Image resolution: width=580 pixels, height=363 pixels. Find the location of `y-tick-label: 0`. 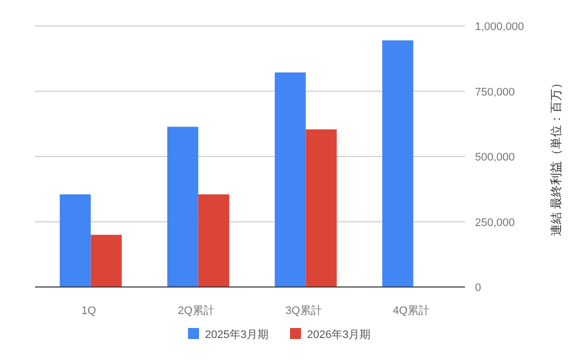

y-tick-label: 0 is located at coordinates (478, 288).